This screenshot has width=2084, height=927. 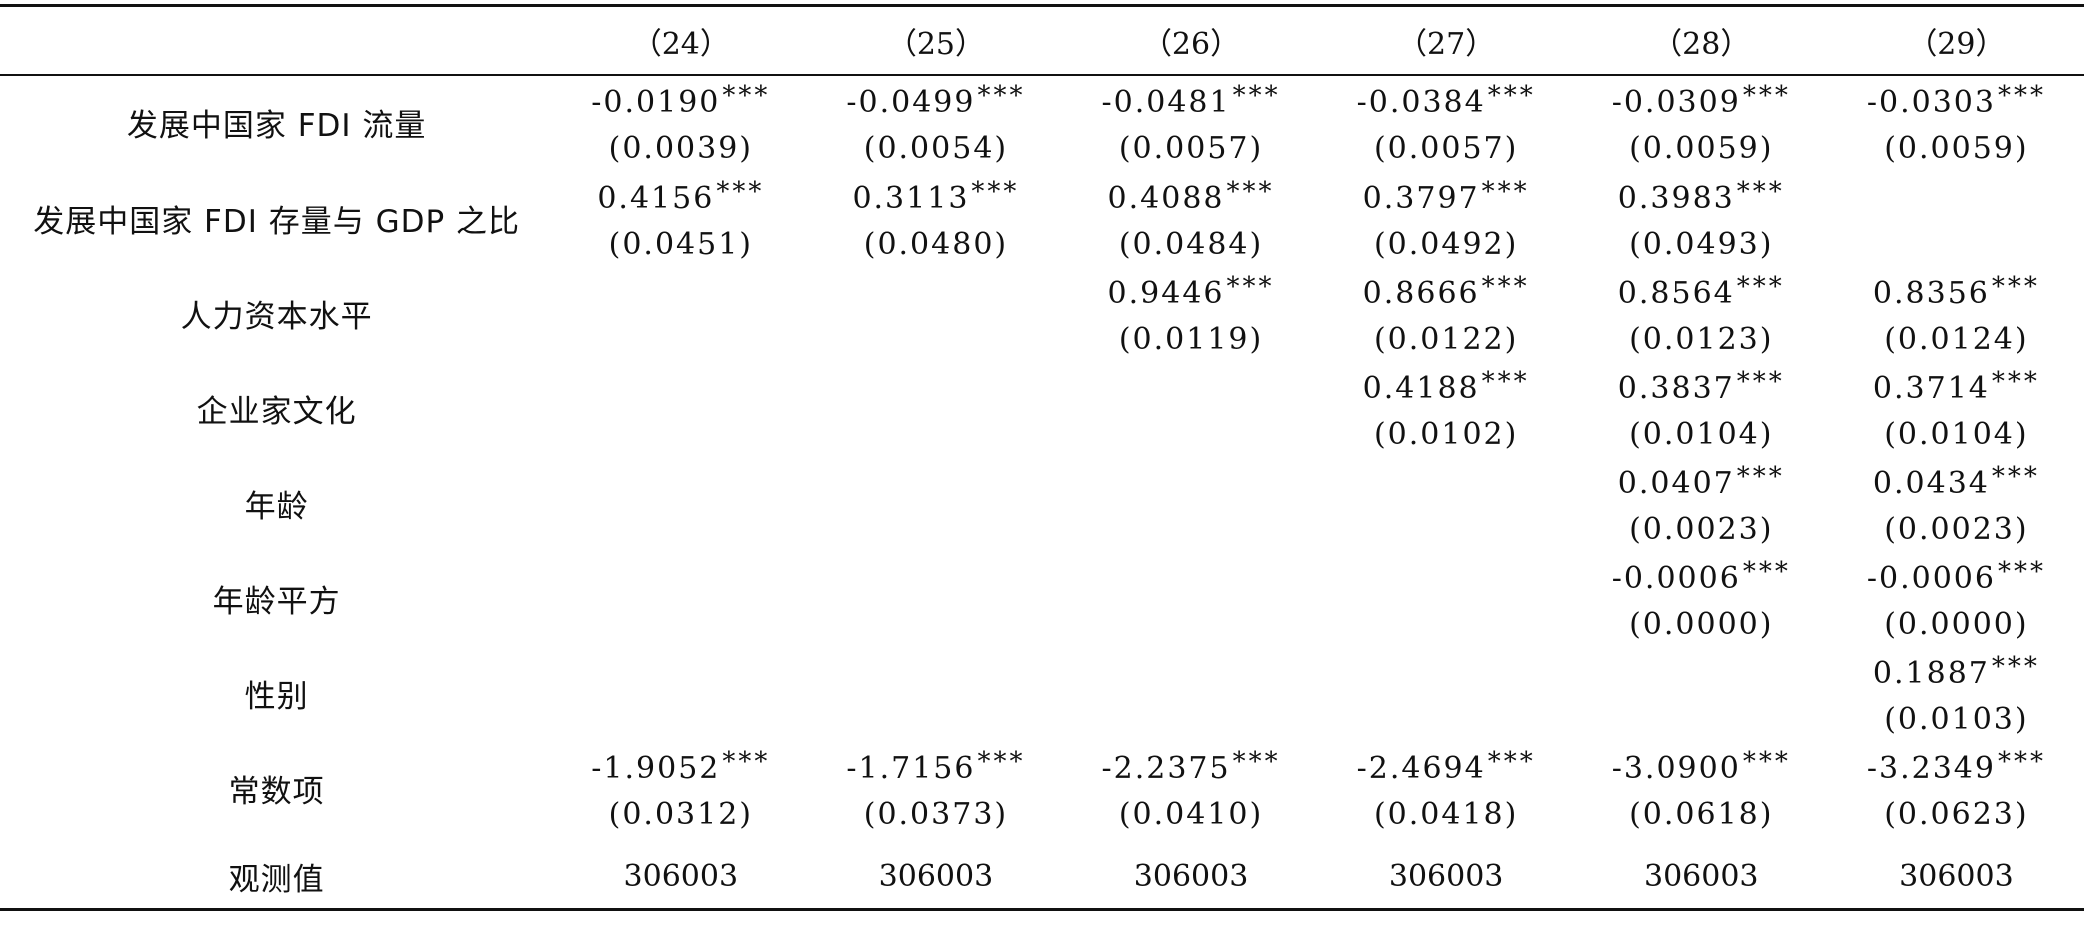 What do you see at coordinates (1931, 293) in the screenshot?
I see `coefficient-value: 0.8356` at bounding box center [1931, 293].